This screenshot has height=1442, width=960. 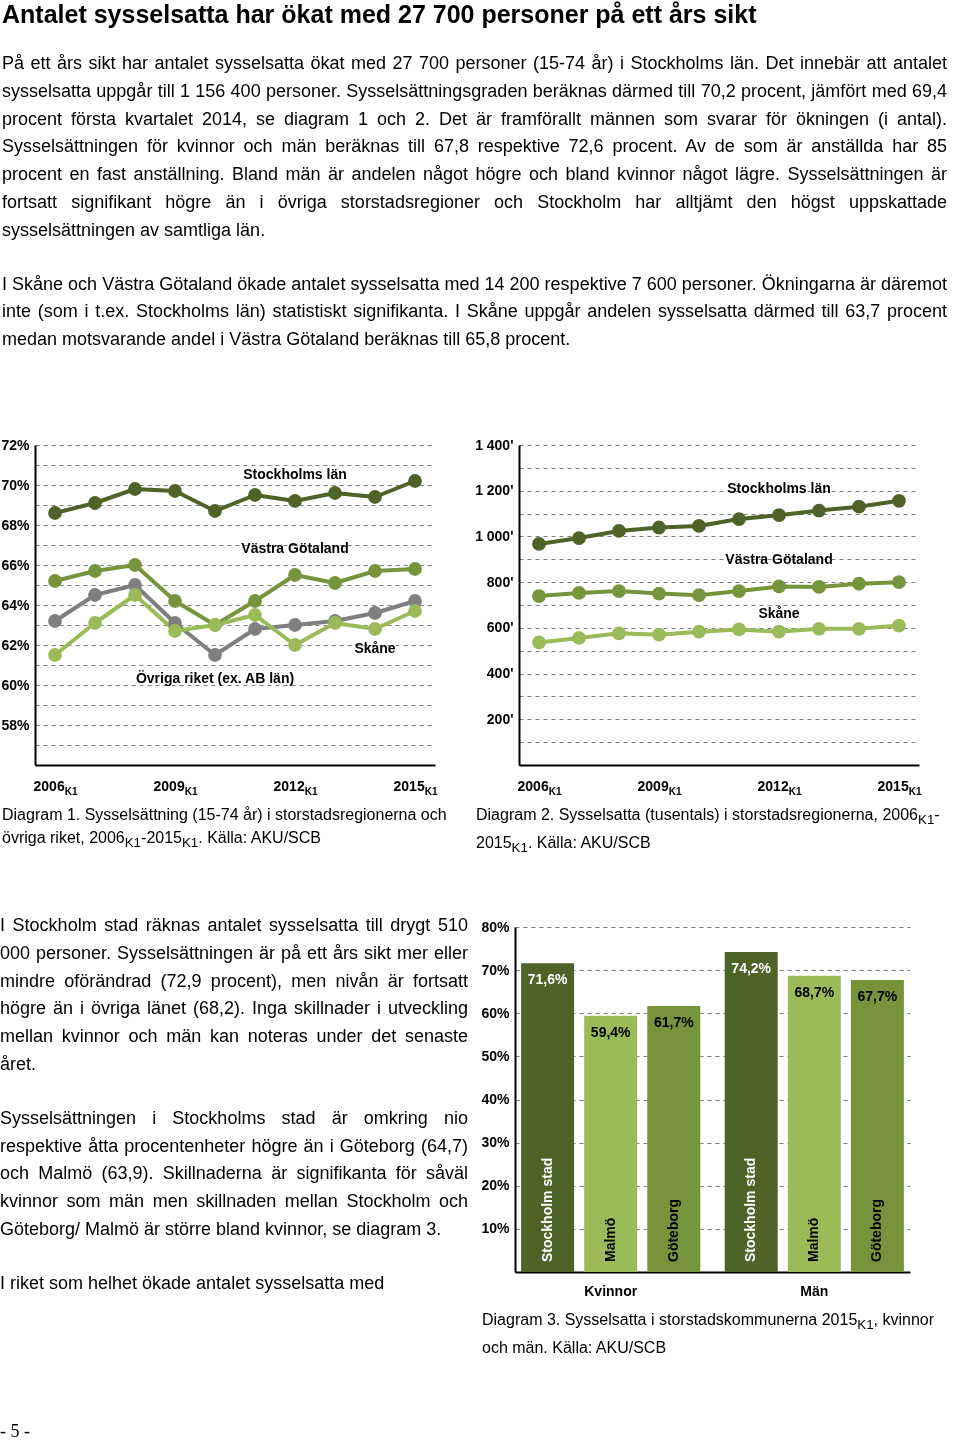 What do you see at coordinates (751, 968) in the screenshot?
I see `data-label: 74,2%` at bounding box center [751, 968].